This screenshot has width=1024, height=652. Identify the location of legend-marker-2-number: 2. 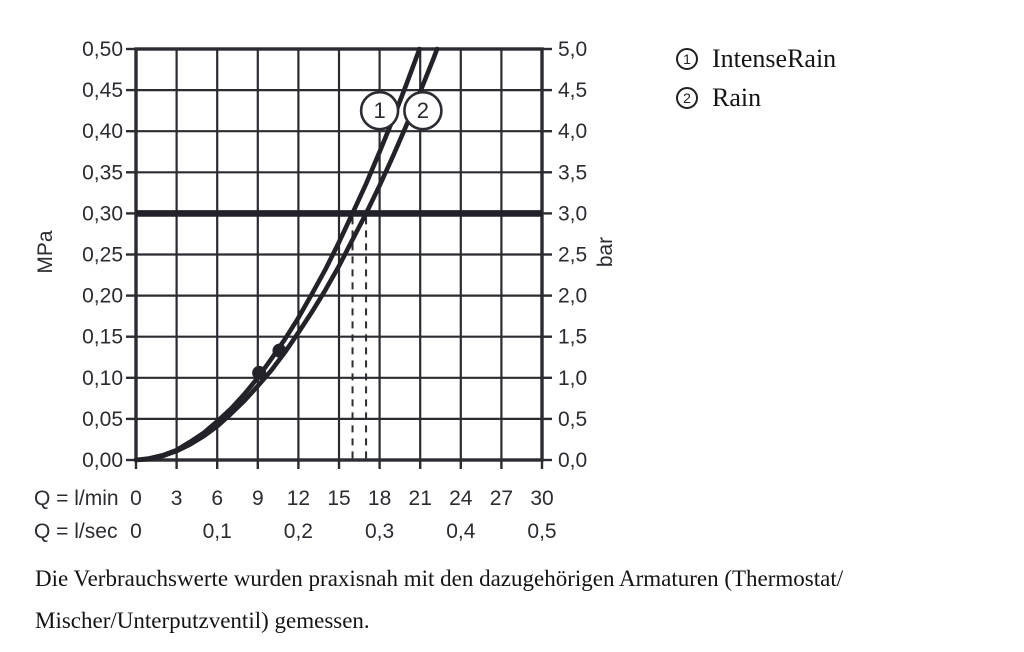
(687, 98).